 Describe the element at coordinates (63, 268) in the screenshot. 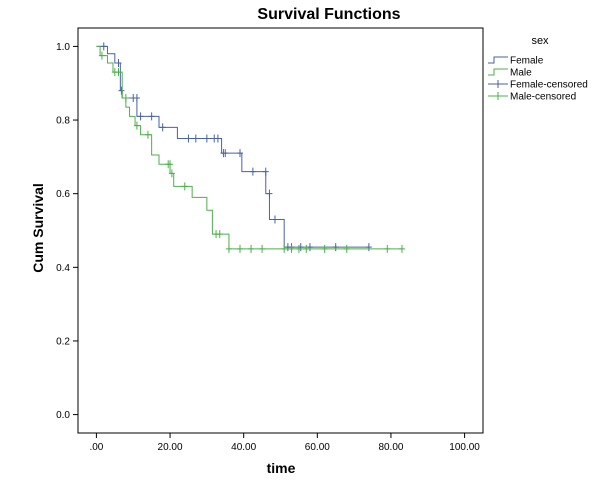

I see `y-tick-label: 0.4` at that location.